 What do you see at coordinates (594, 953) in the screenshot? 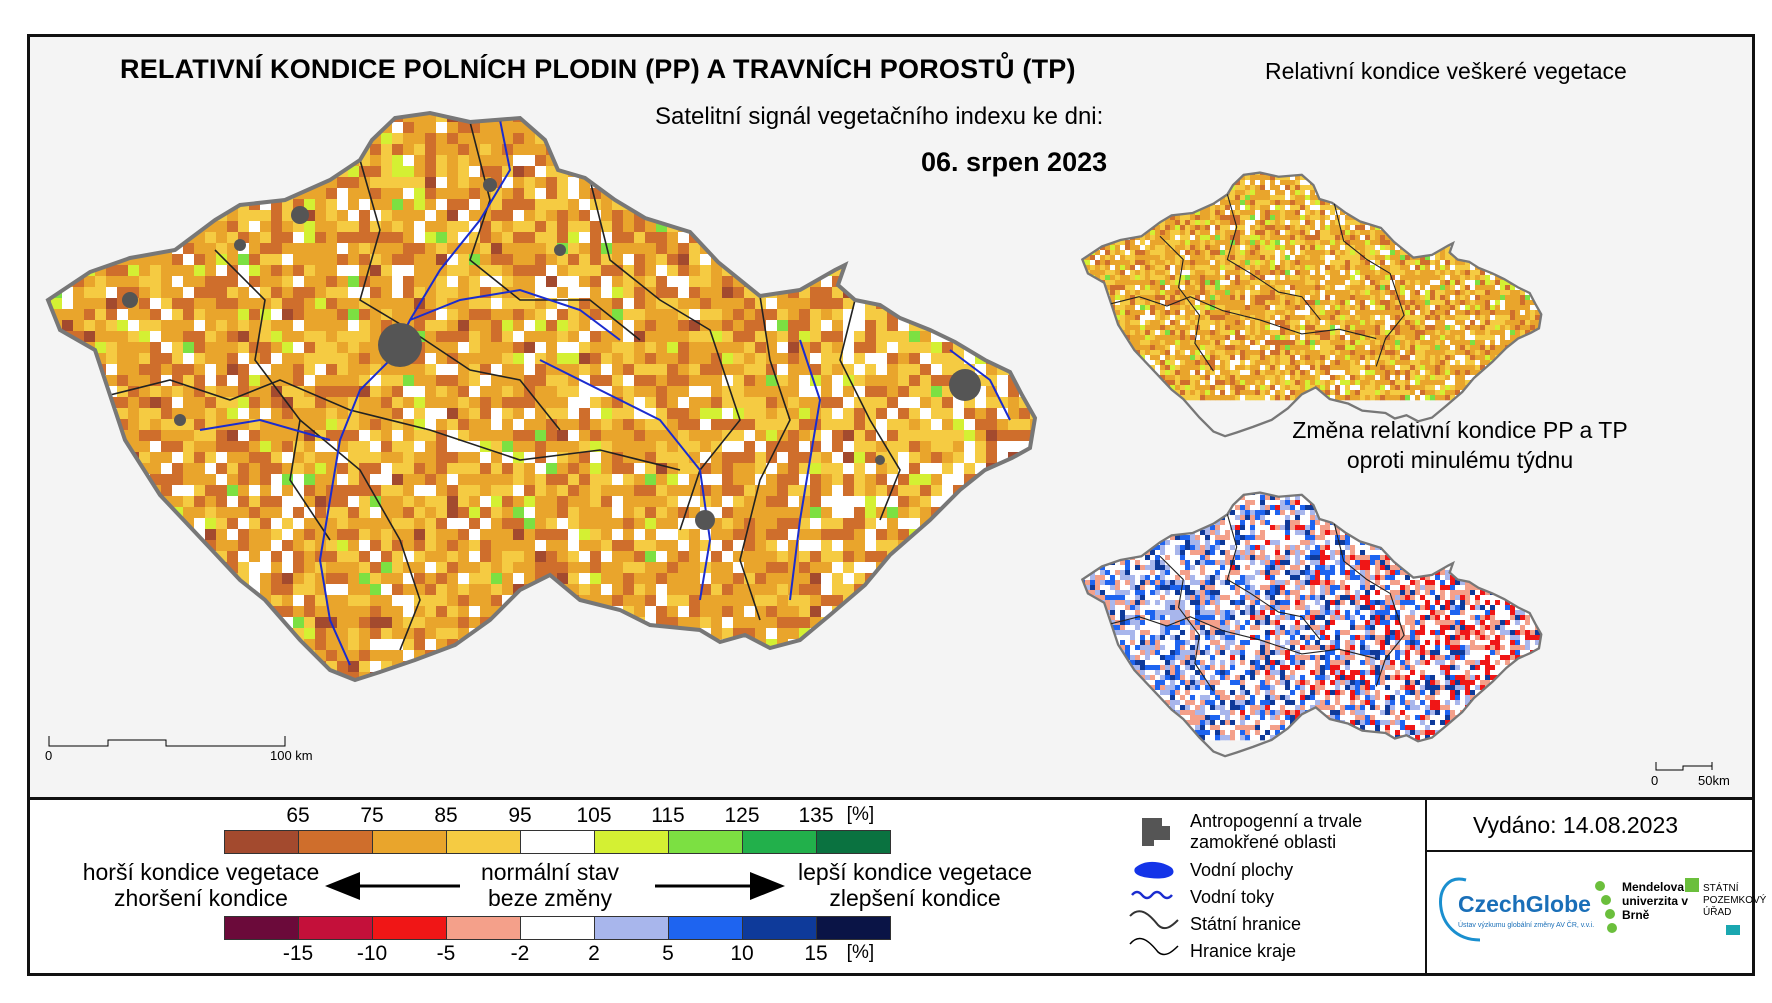
I see `change-tick-label: 2` at bounding box center [594, 953].